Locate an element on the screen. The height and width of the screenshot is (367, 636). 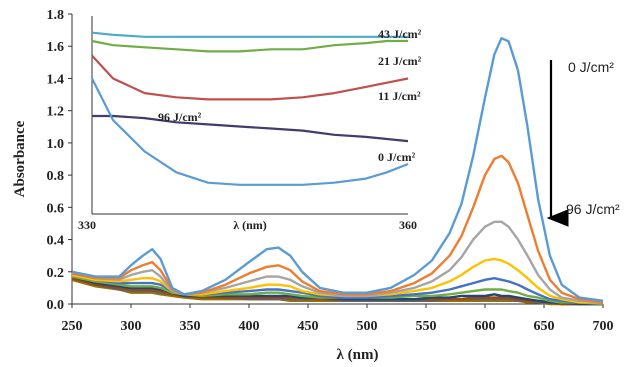
inset-x-axis-title: λ (nm) is located at coordinates (250, 225).